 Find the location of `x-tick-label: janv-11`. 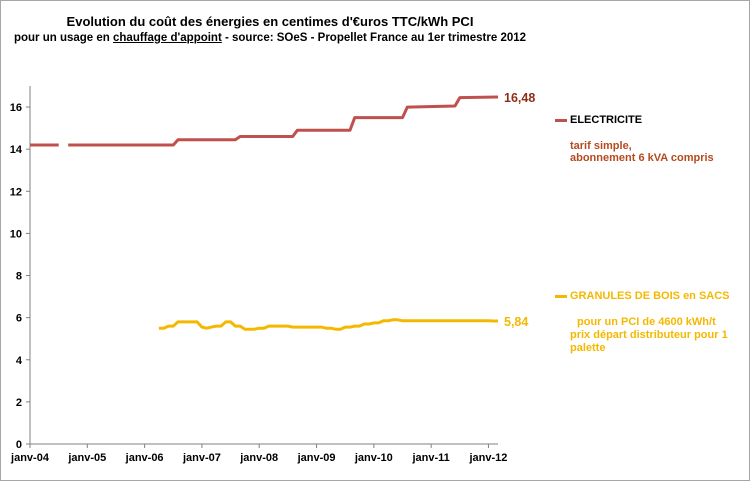

x-tick-label: janv-11 is located at coordinates (430, 458).